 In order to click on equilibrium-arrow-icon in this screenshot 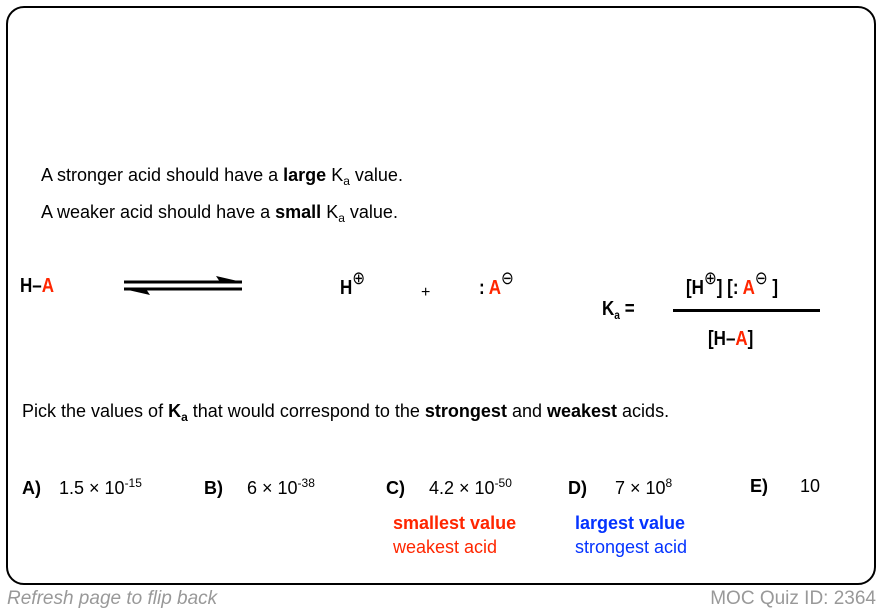, I will do `click(183, 285)`.